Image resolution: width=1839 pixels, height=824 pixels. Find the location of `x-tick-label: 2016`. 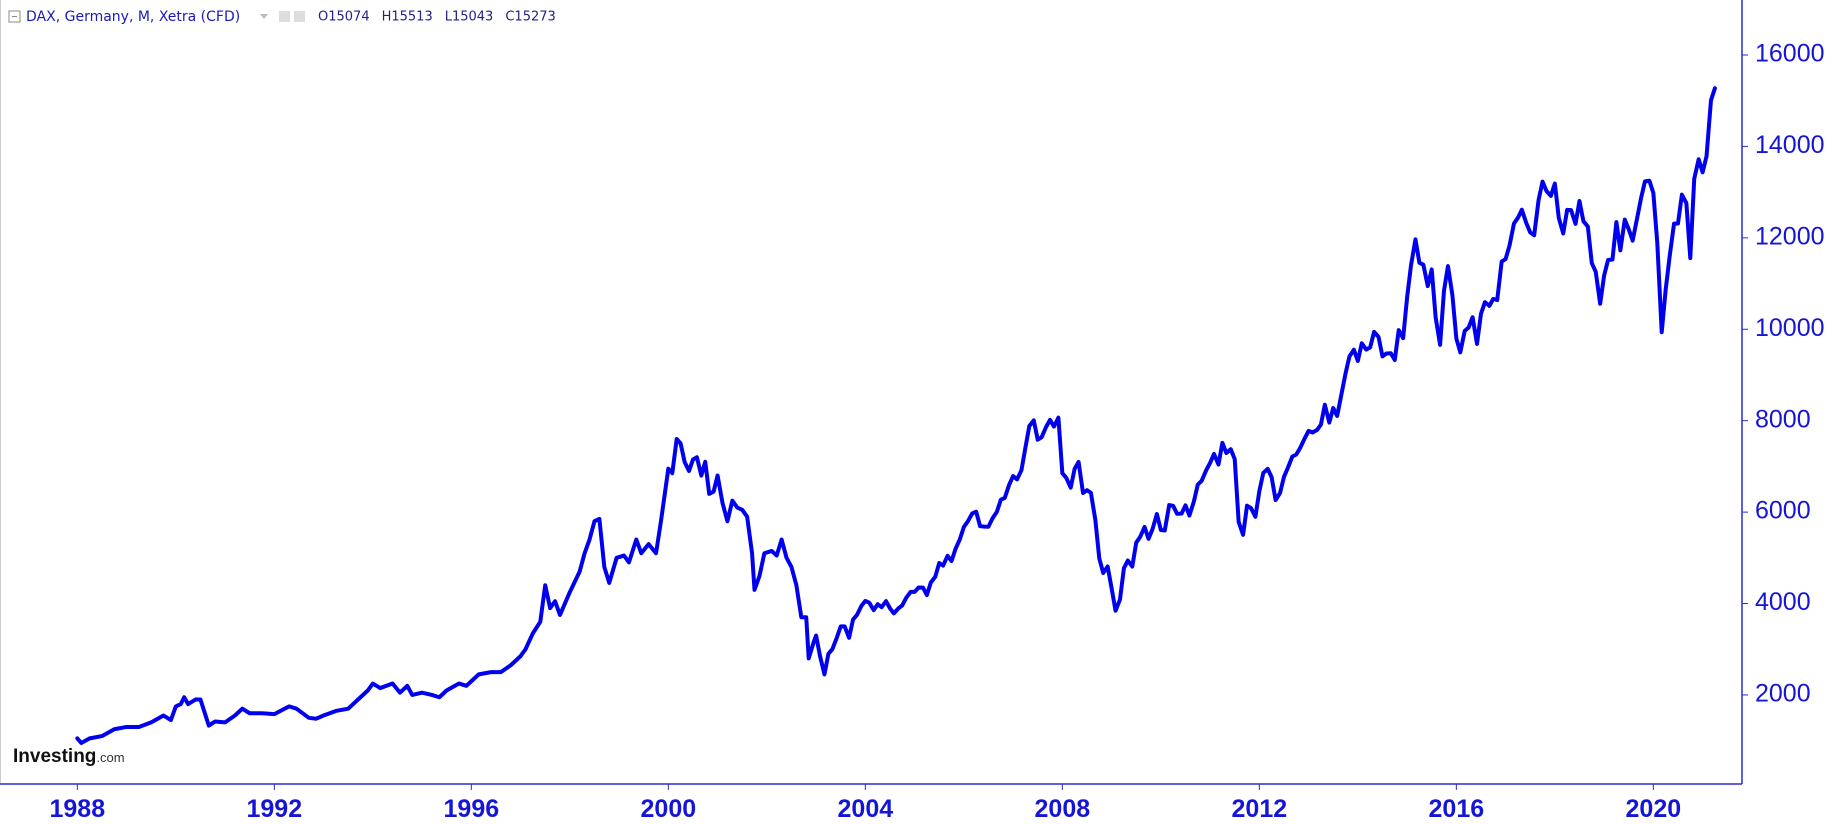

x-tick-label: 2016 is located at coordinates (1457, 809).